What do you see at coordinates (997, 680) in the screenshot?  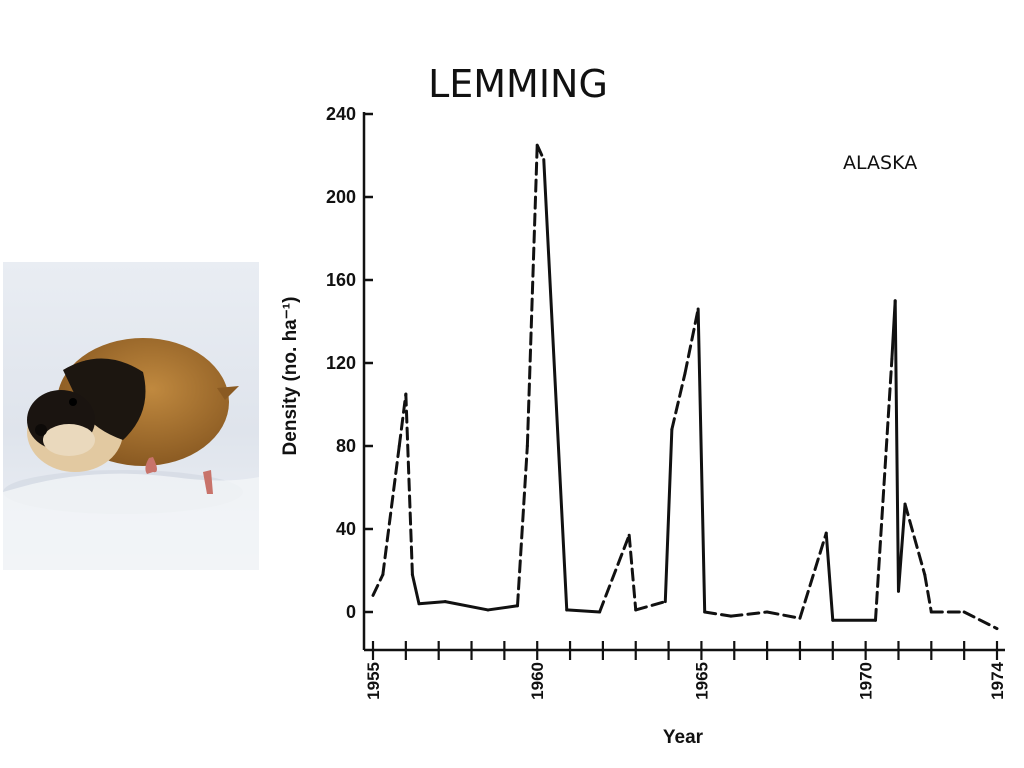 I see `x-tick-label: 1974` at bounding box center [997, 680].